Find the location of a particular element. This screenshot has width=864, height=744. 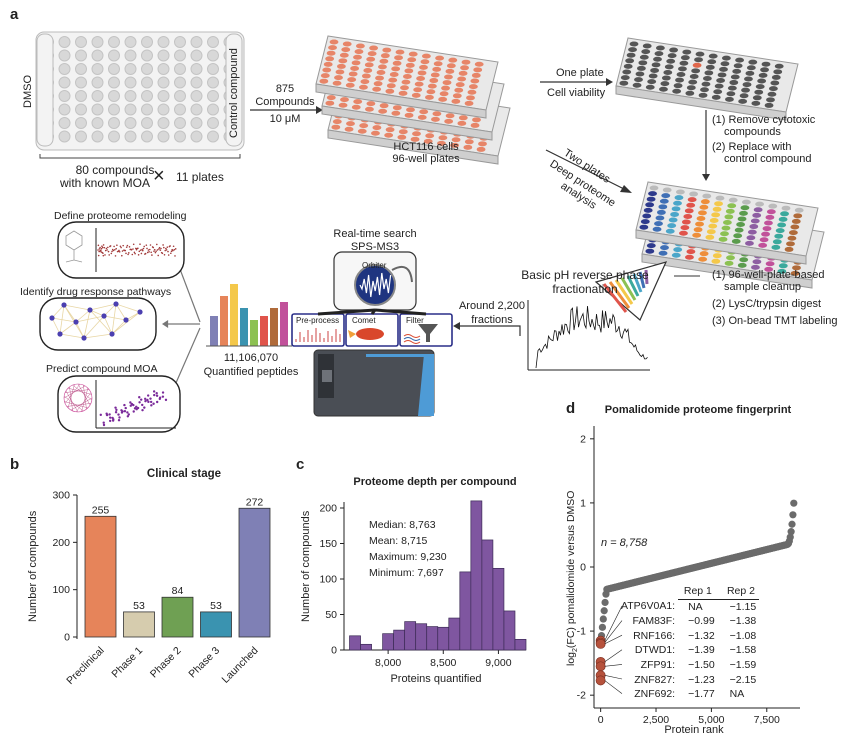

comet-tail is located at coordinates (352, 334).